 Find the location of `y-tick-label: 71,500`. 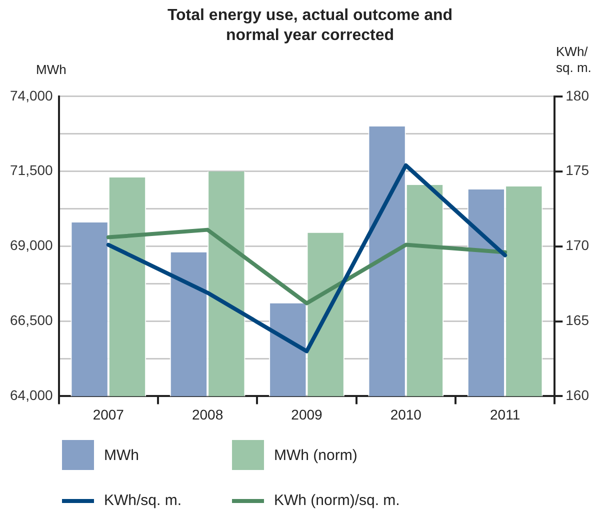

y-tick-label: 71,500 is located at coordinates (32, 170).